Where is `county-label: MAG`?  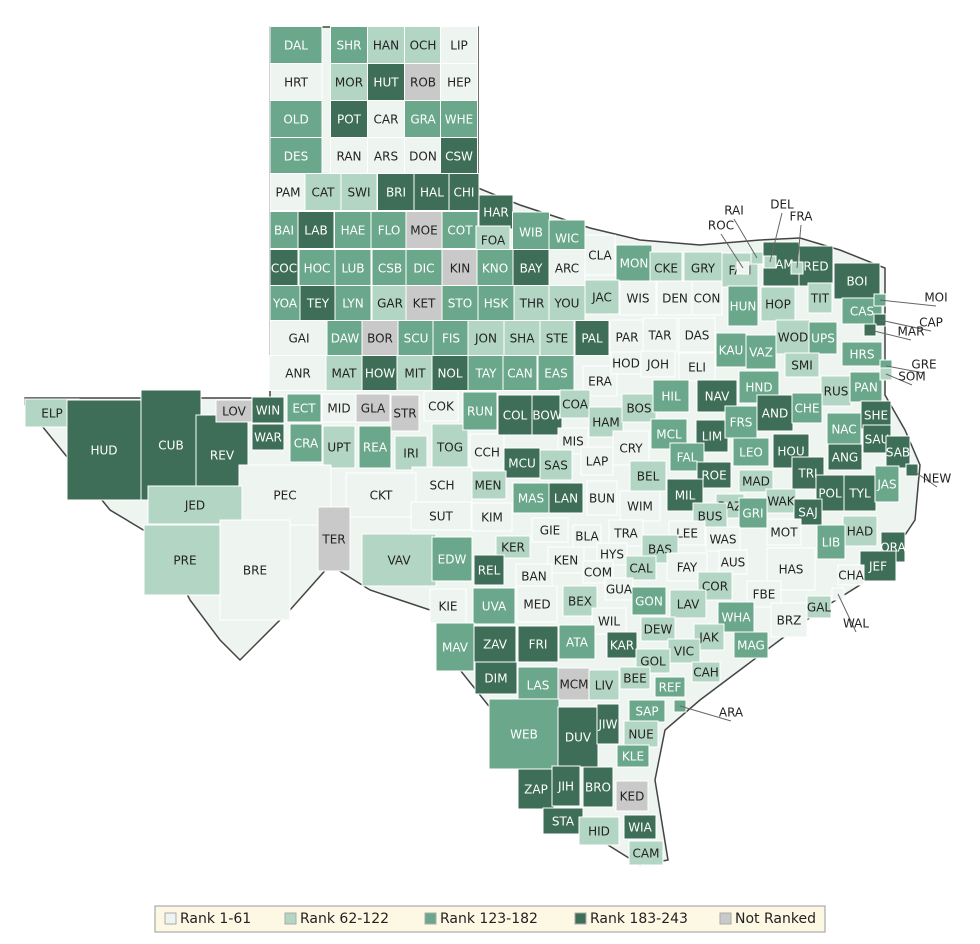
county-label: MAG is located at coordinates (751, 646).